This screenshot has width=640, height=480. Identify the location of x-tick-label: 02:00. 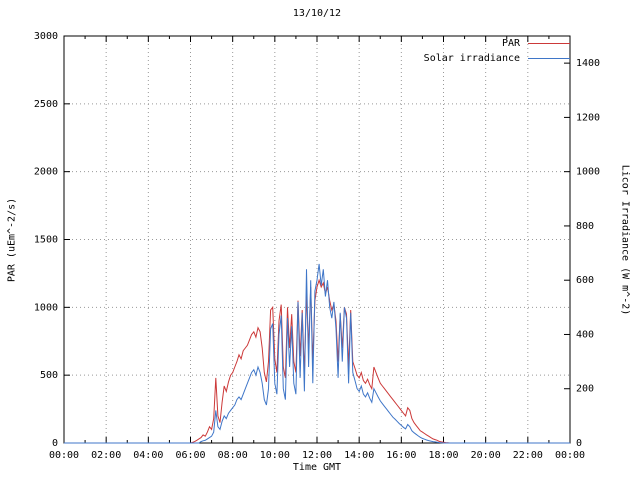
(106, 455).